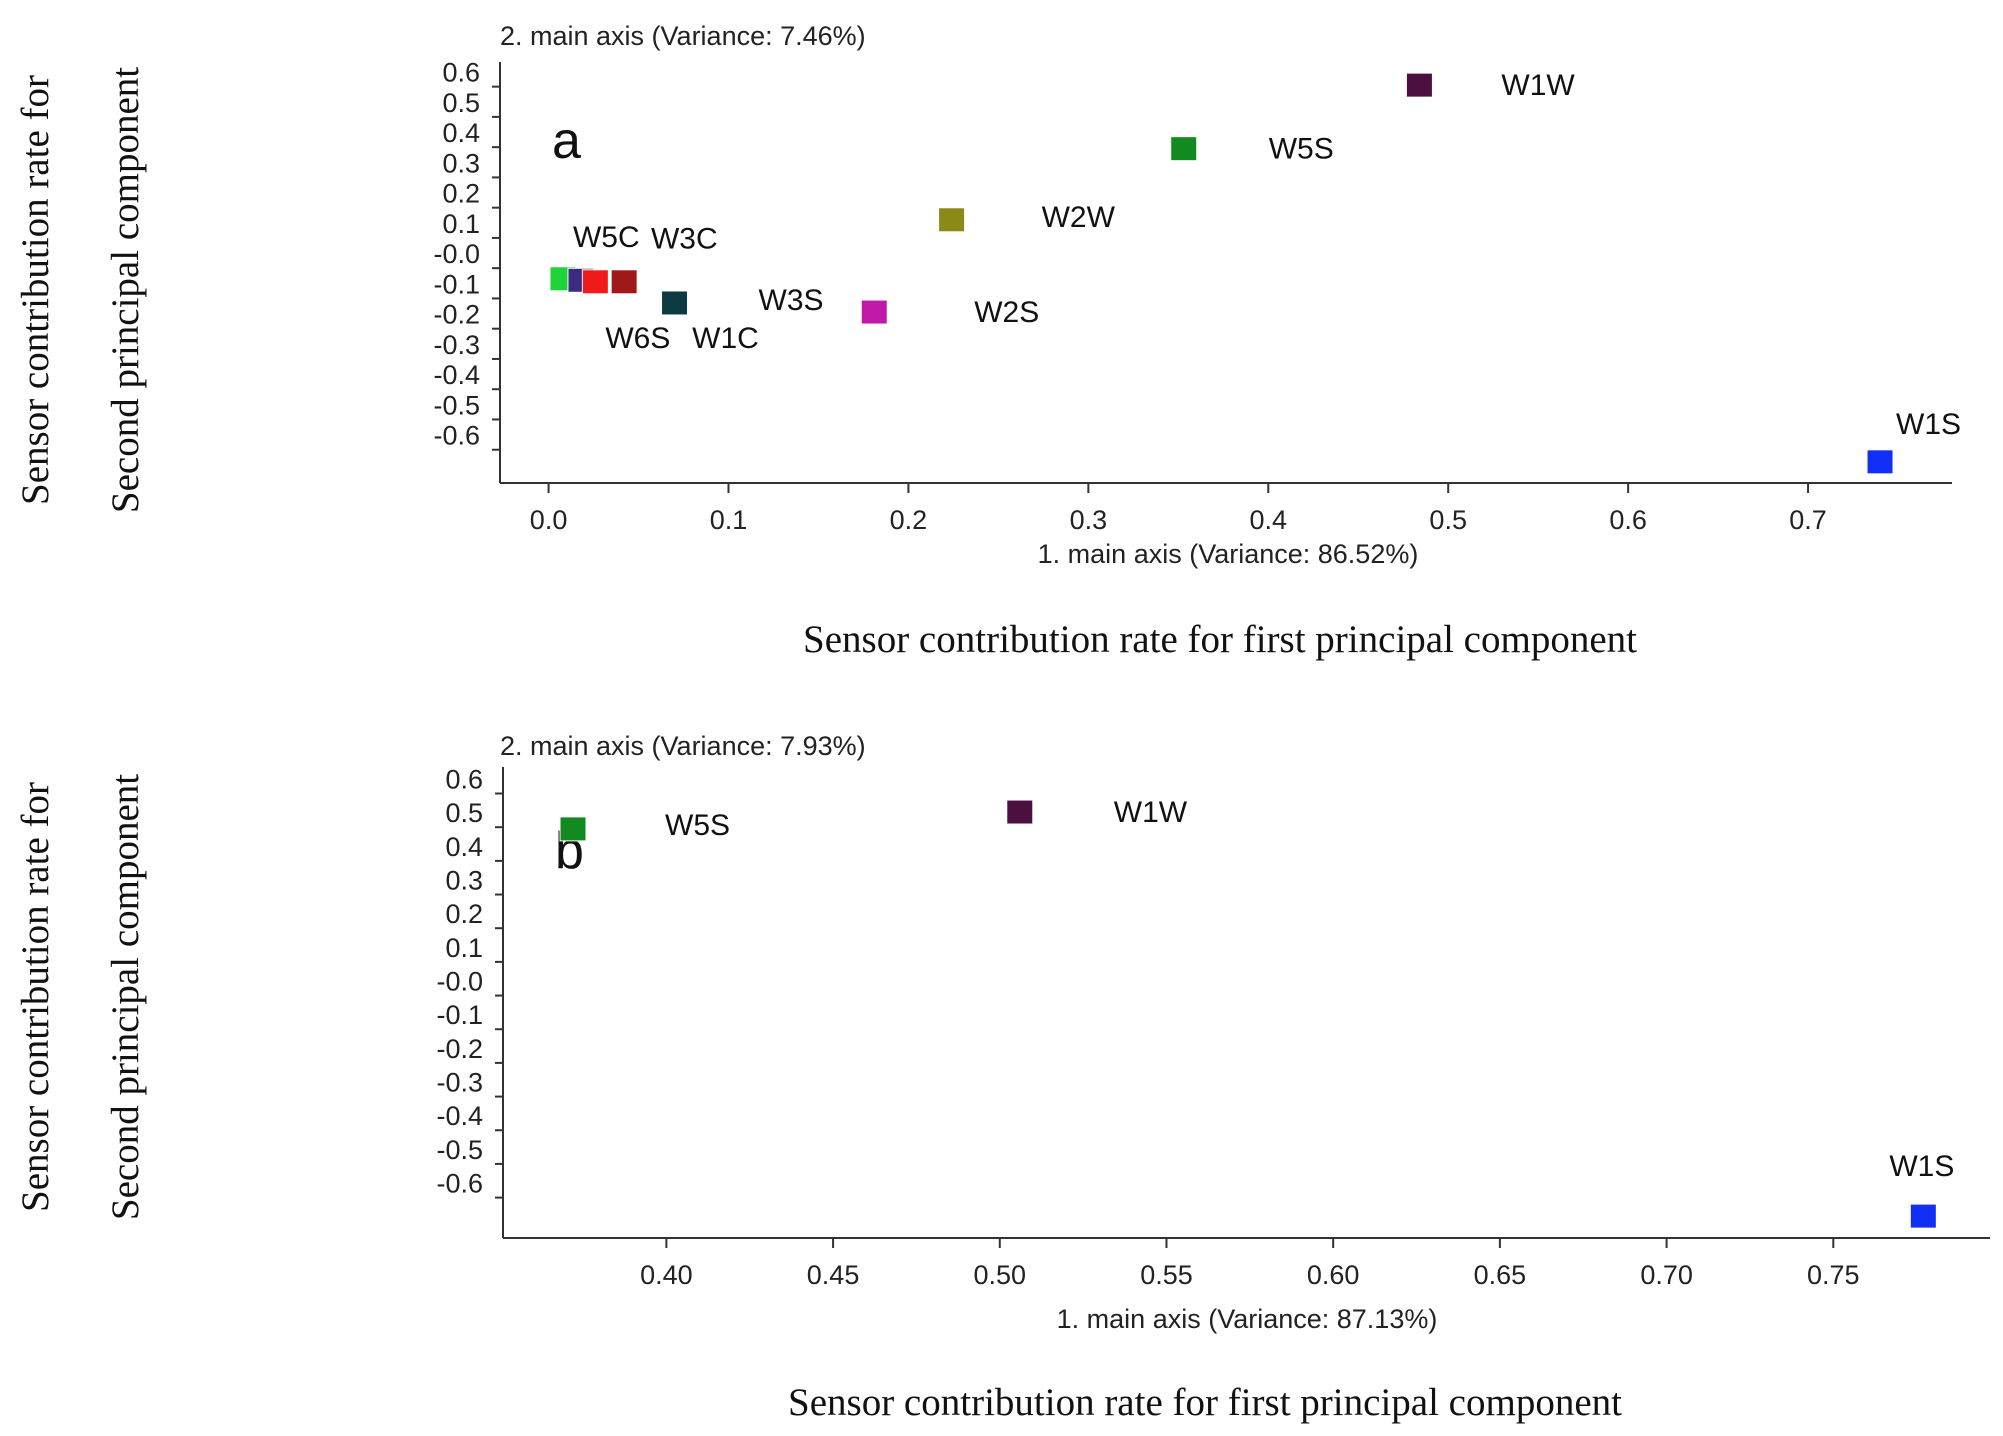 Image resolution: width=2003 pixels, height=1436 pixels. What do you see at coordinates (595, 282) in the screenshot?
I see `point-w6s` at bounding box center [595, 282].